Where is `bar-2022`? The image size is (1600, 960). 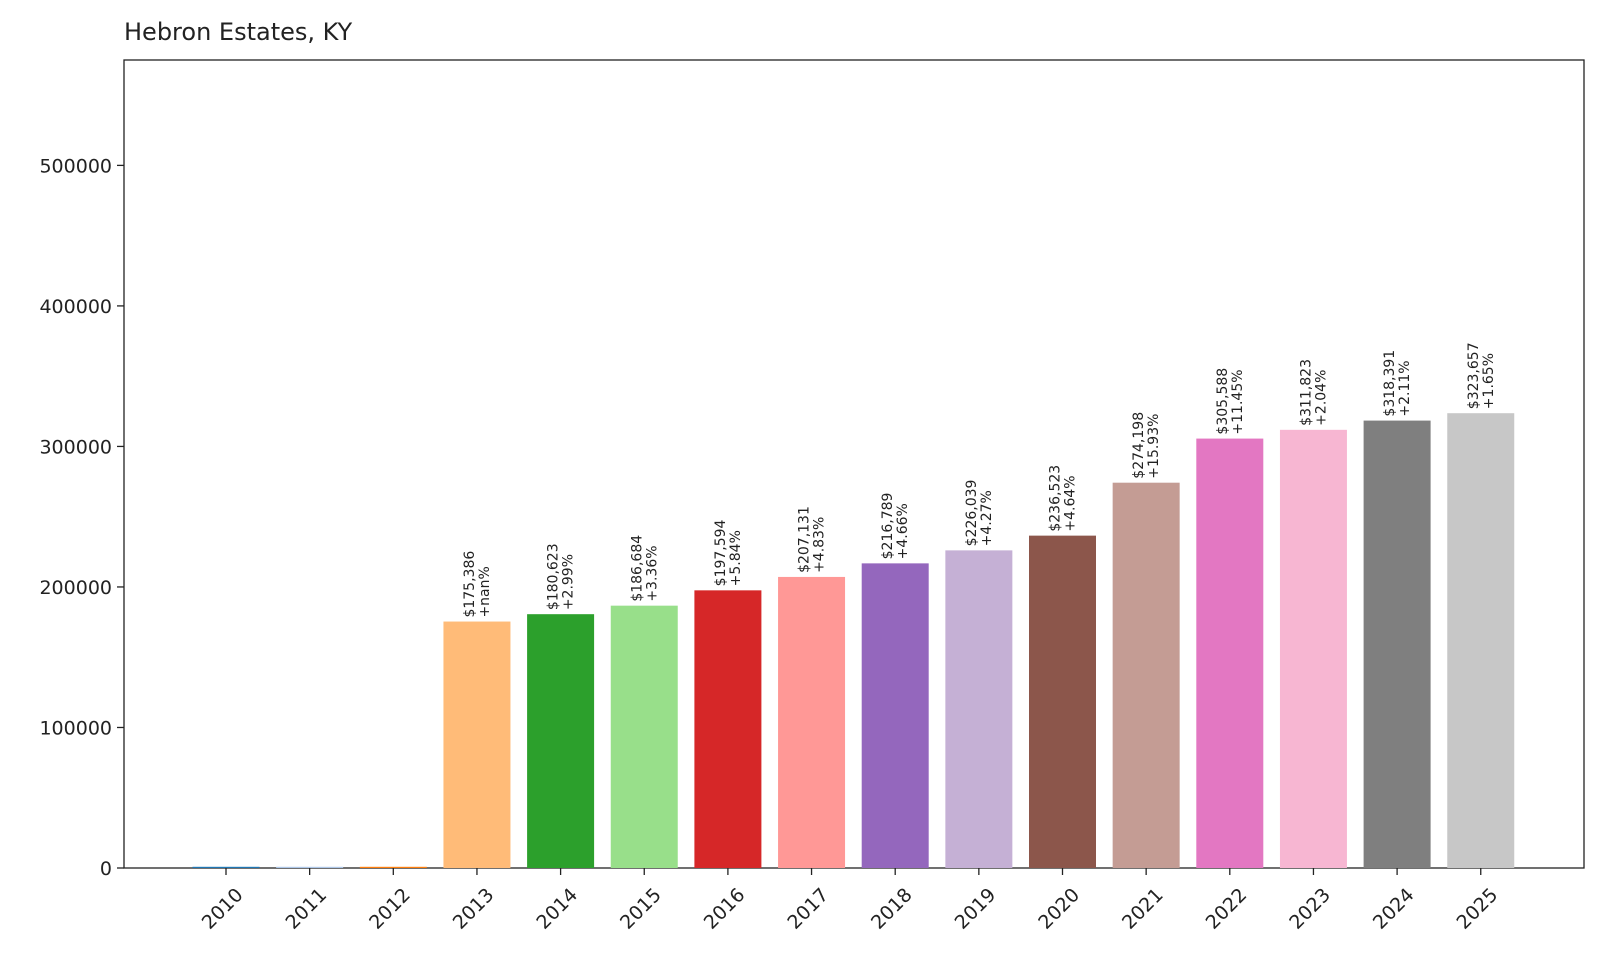
bar-2022 is located at coordinates (1230, 653).